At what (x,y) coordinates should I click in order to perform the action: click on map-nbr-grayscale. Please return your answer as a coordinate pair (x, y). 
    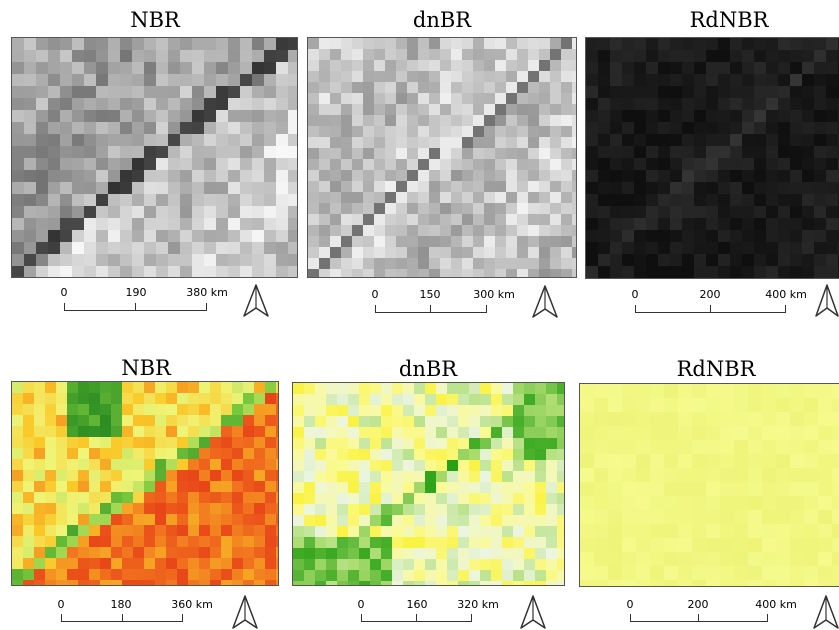
    Looking at the image, I should click on (154, 157).